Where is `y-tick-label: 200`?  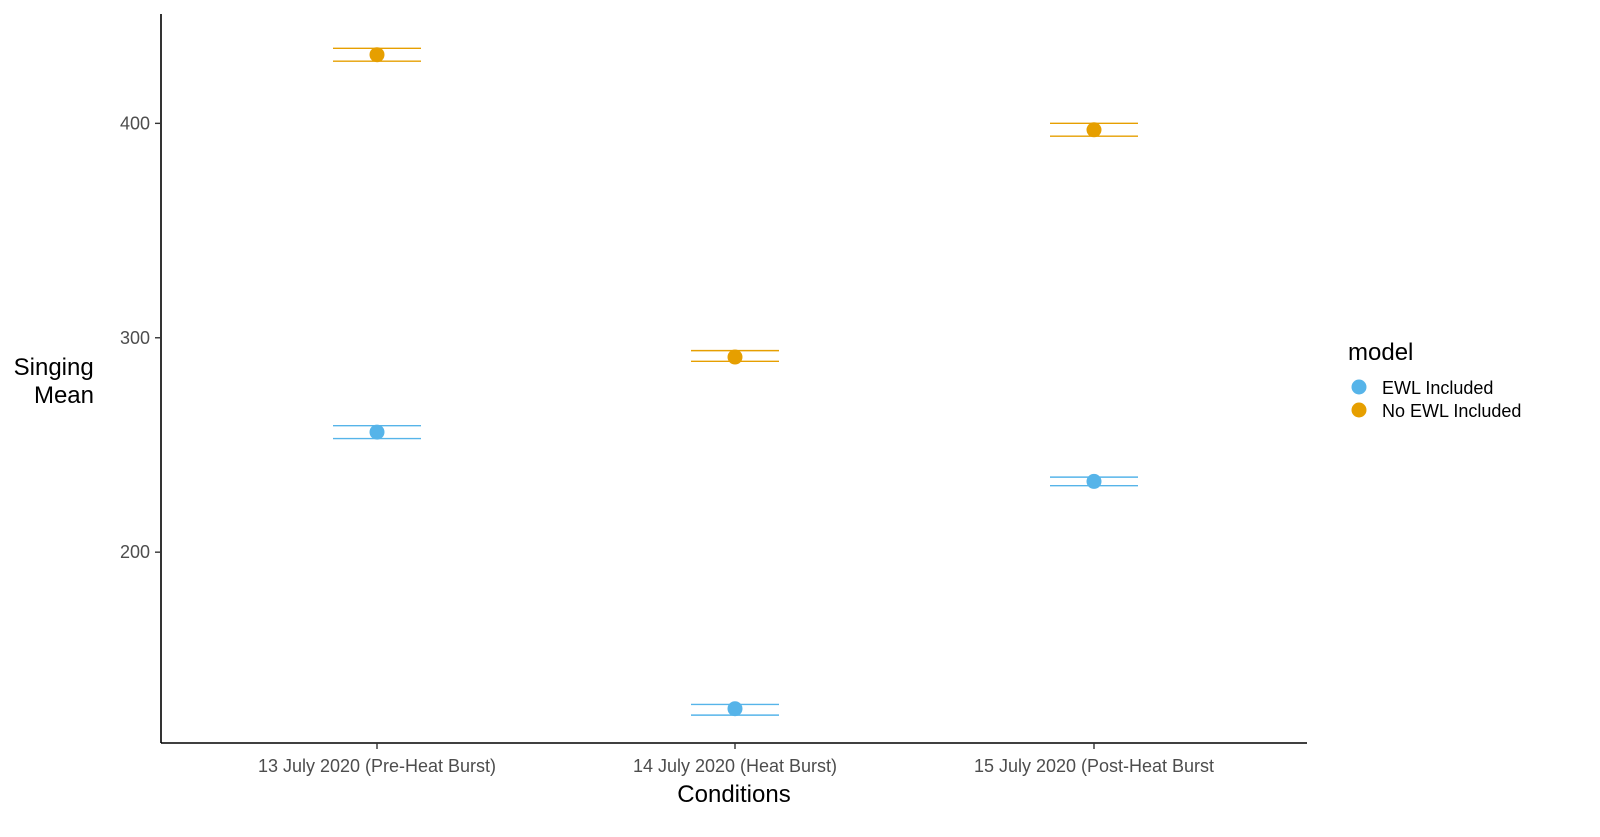 y-tick-label: 200 is located at coordinates (135, 552).